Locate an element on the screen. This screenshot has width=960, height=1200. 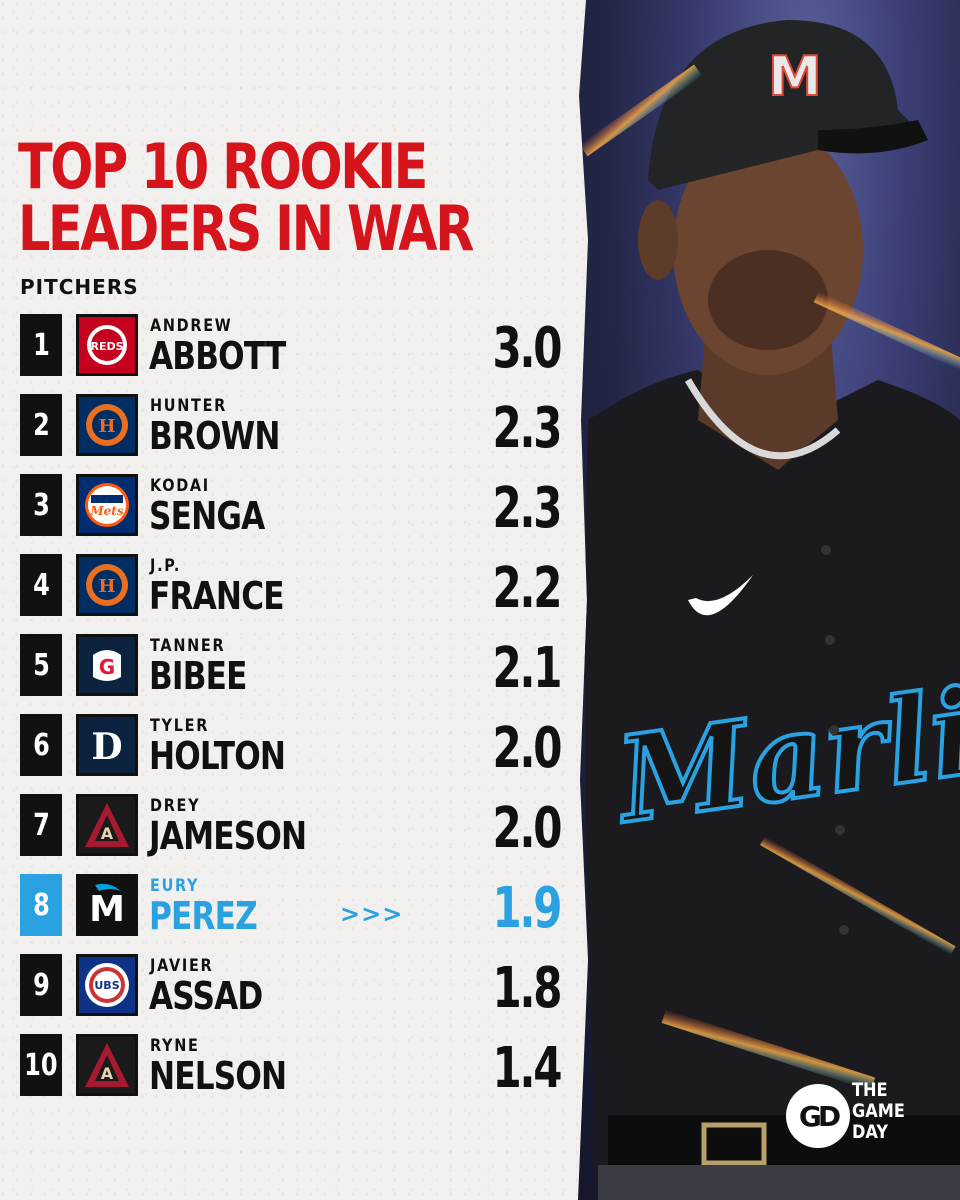
player-first-name: RYNE is located at coordinates (175, 1046).